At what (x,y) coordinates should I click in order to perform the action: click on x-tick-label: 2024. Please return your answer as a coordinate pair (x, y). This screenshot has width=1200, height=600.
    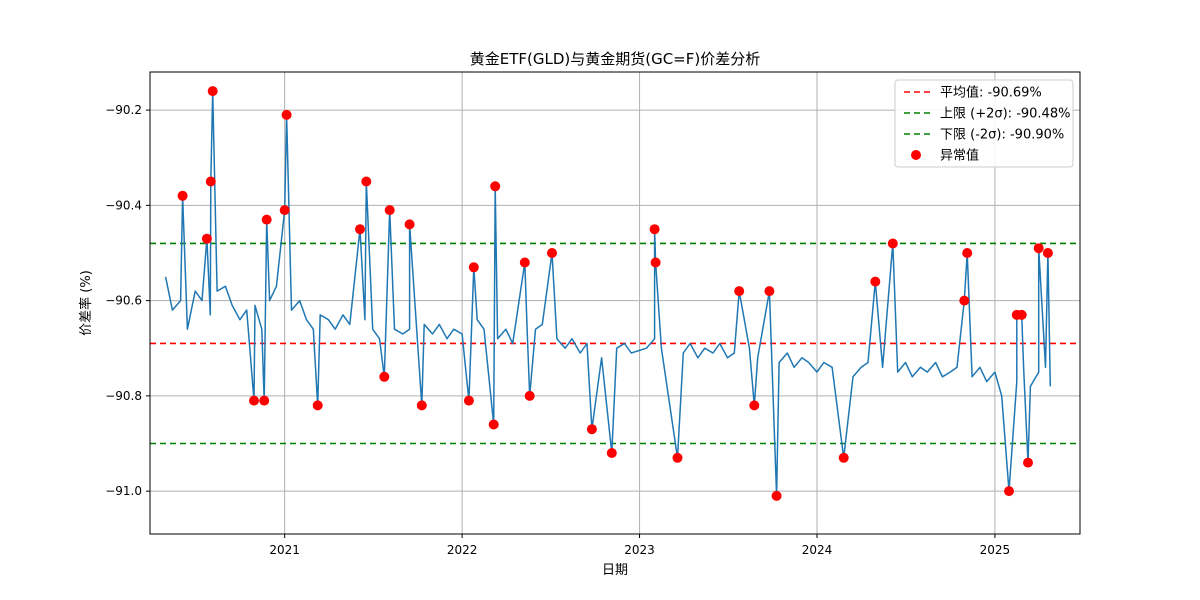
    Looking at the image, I should click on (817, 550).